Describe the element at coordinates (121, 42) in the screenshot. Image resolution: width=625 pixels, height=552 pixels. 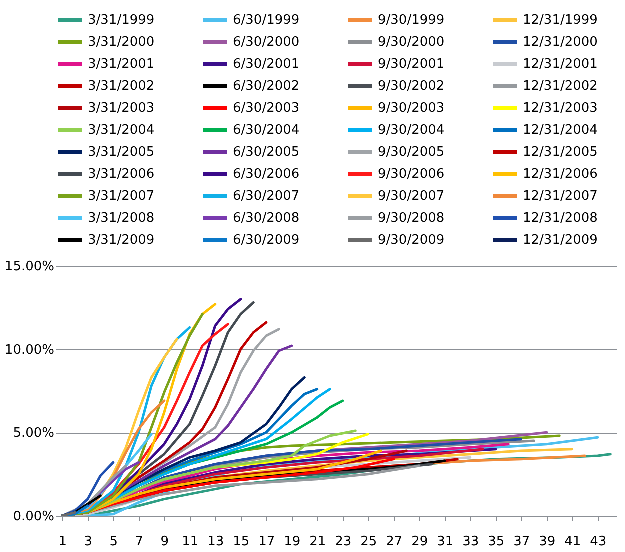
I see `legend-label: 3/31/2000` at that location.